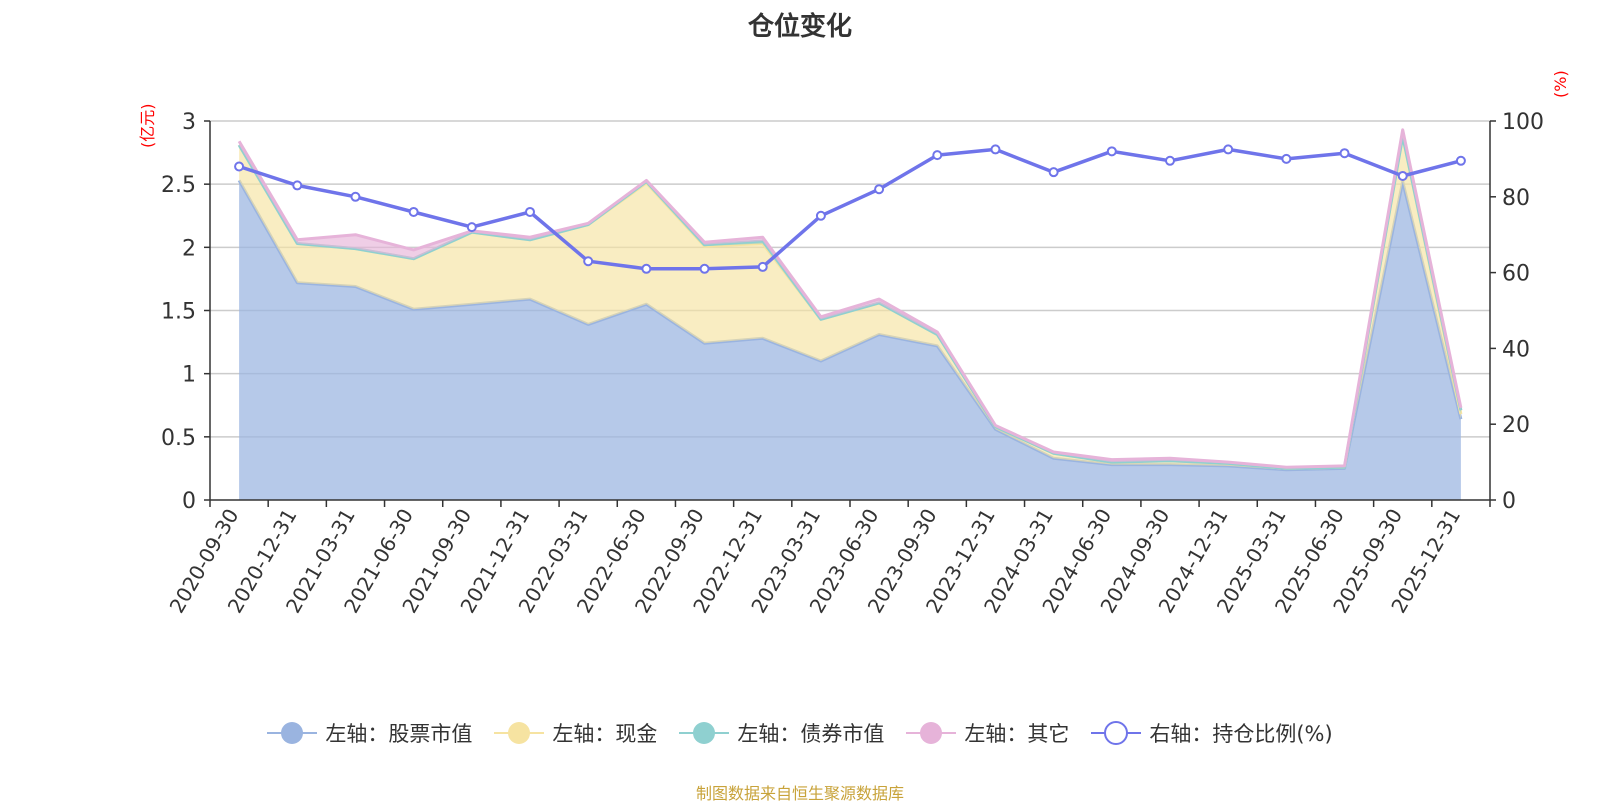 Image resolution: width=1600 pixels, height=804 pixels. What do you see at coordinates (189, 248) in the screenshot?
I see `left-axis-tick-label: 2` at bounding box center [189, 248].